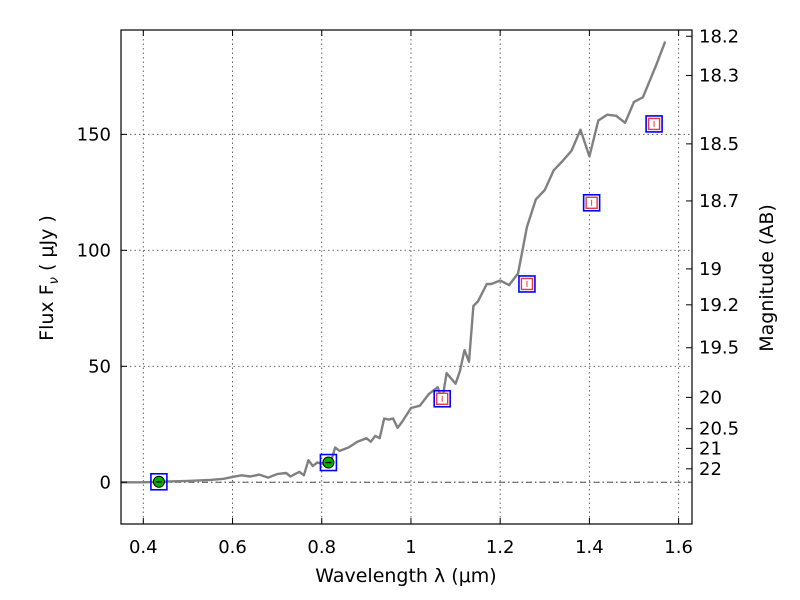 The width and height of the screenshot is (800, 600). I want to click on measured-marker-z, so click(328, 462).